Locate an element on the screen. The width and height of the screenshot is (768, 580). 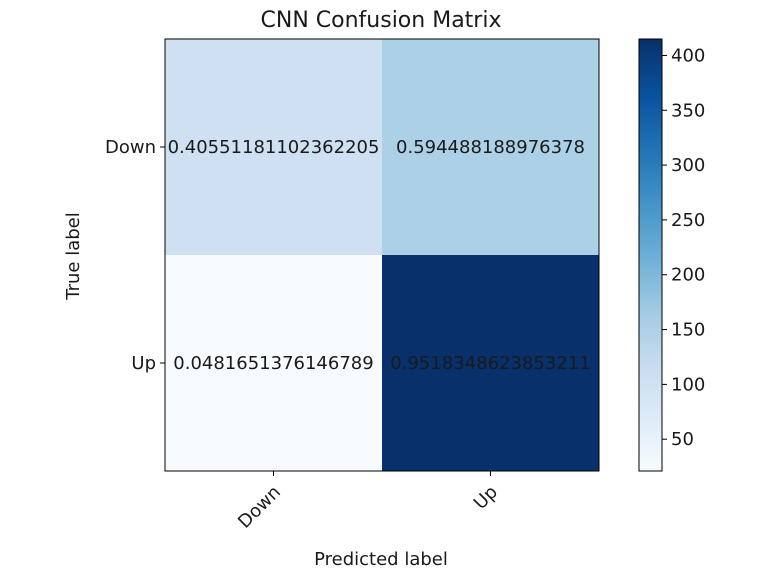
colorbar-tick-label: 400 is located at coordinates (688, 55).